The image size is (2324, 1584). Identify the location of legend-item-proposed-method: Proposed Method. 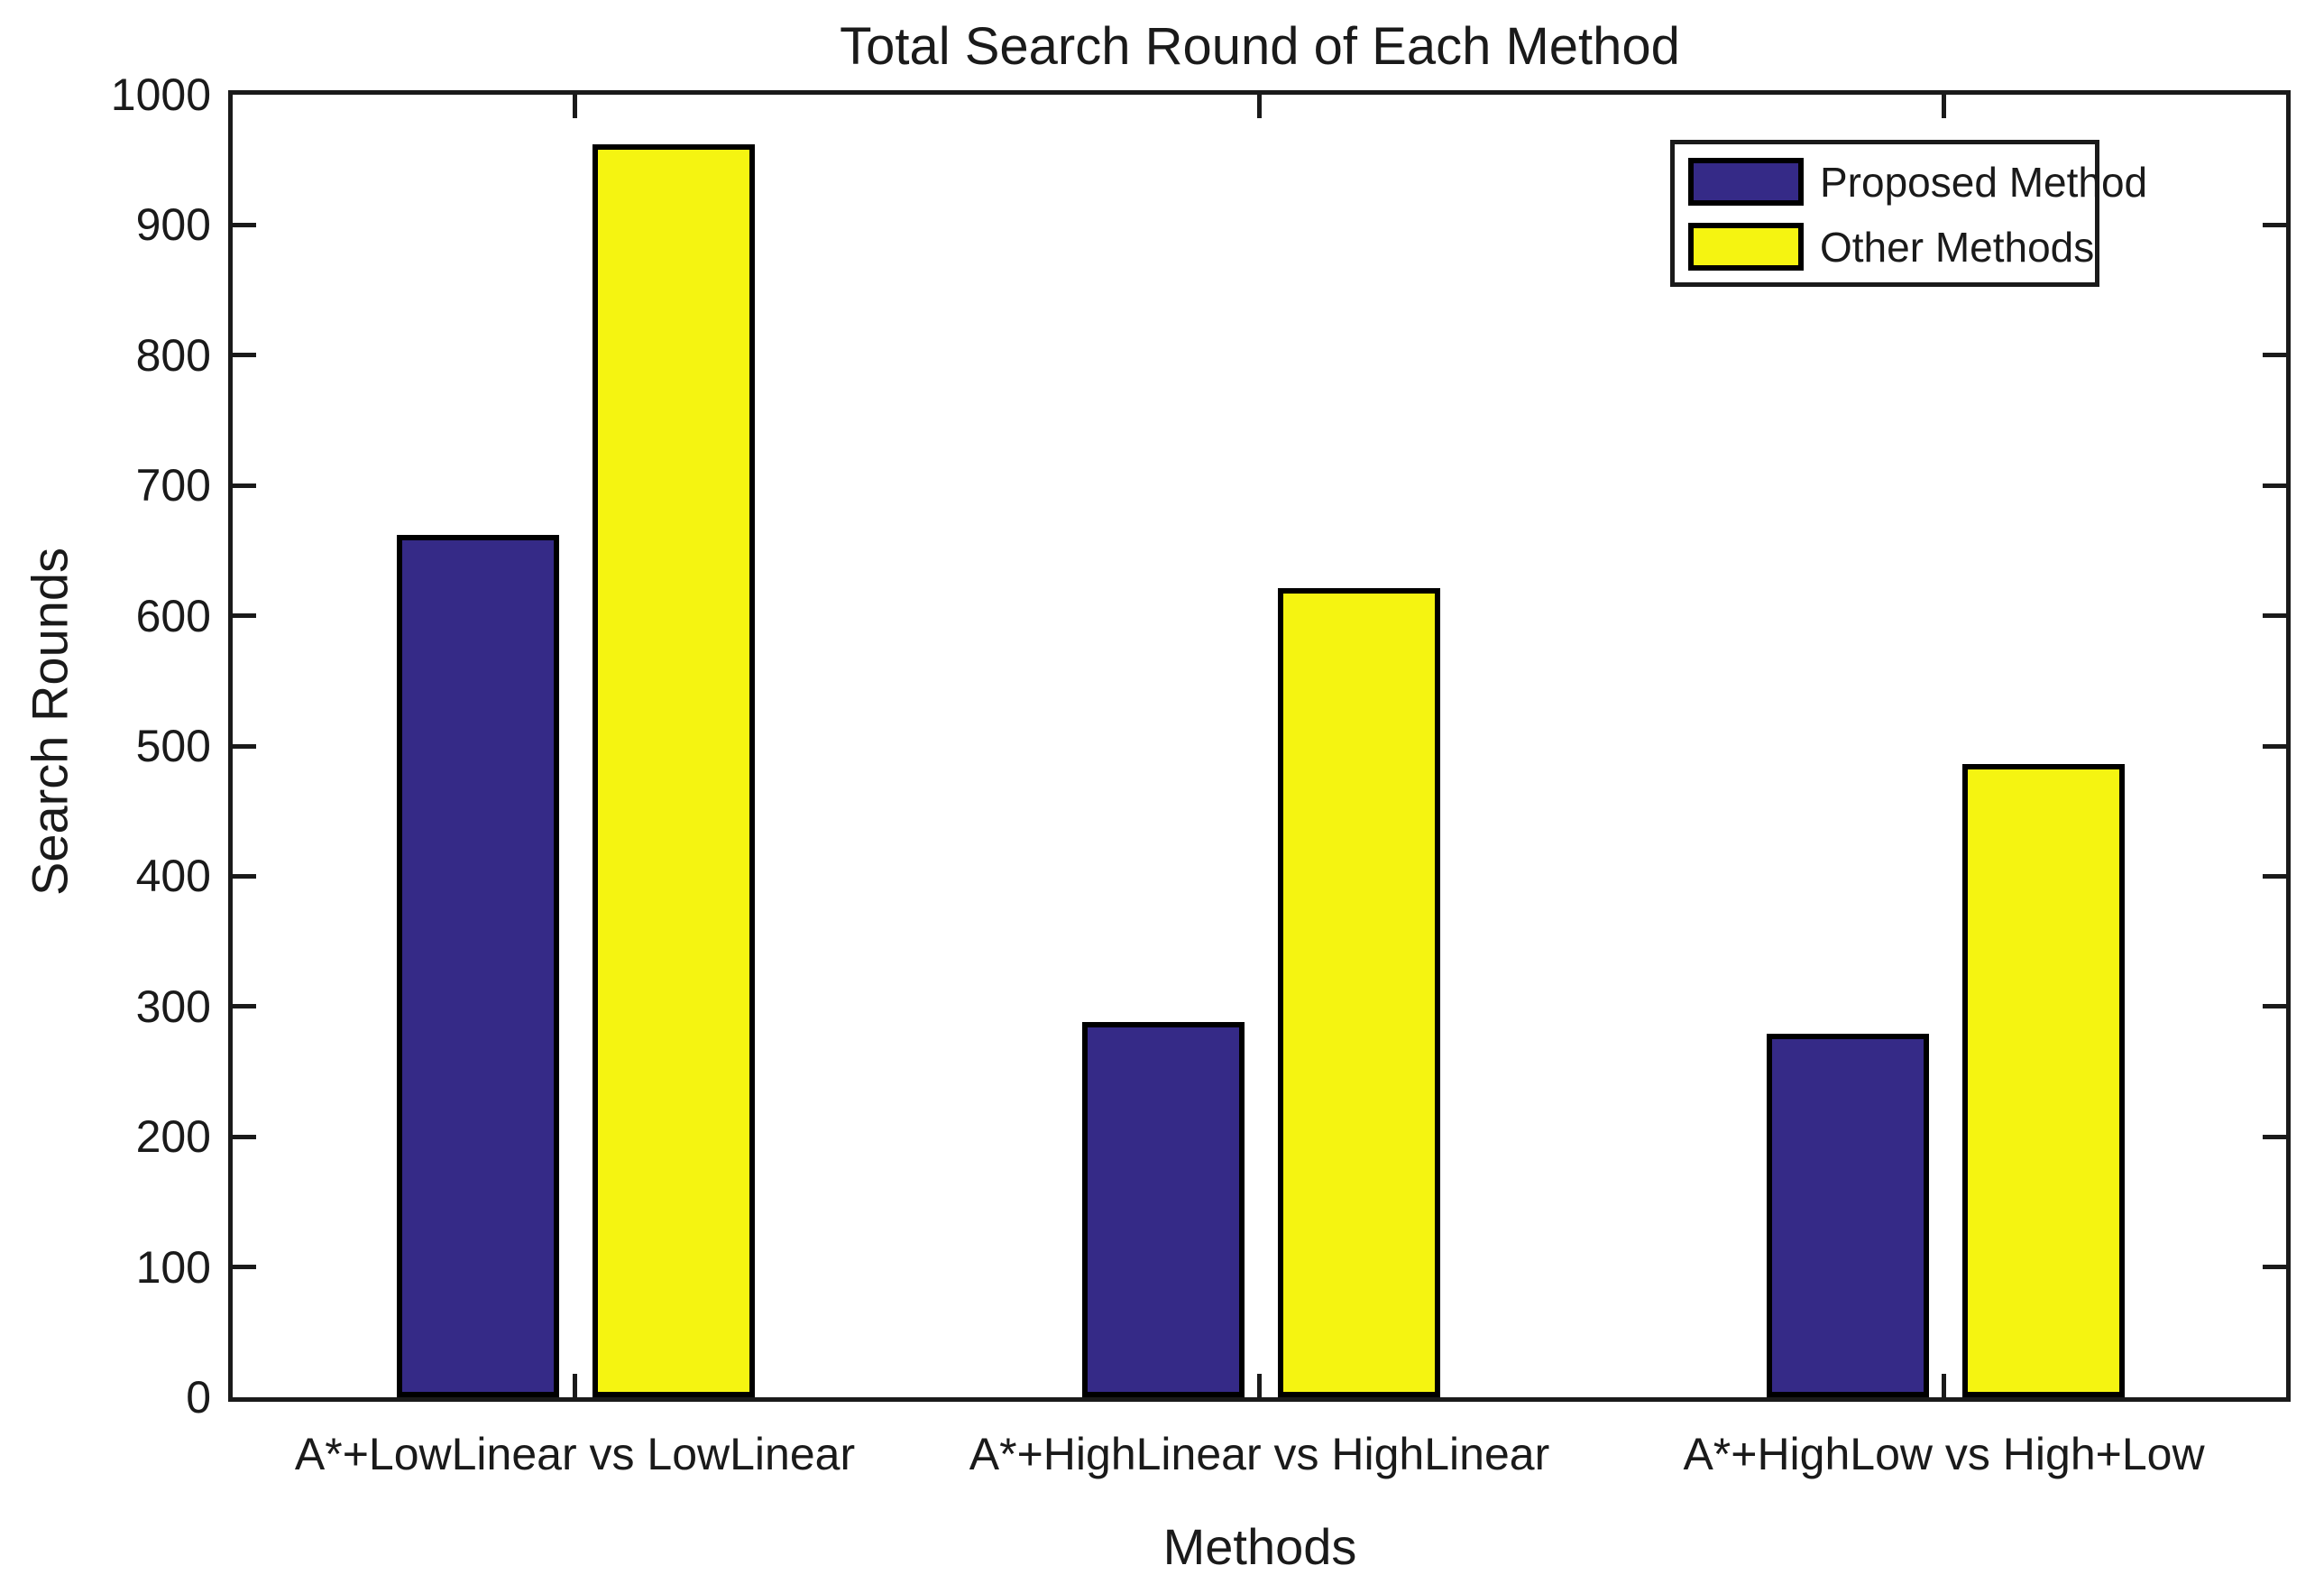
(1917, 182).